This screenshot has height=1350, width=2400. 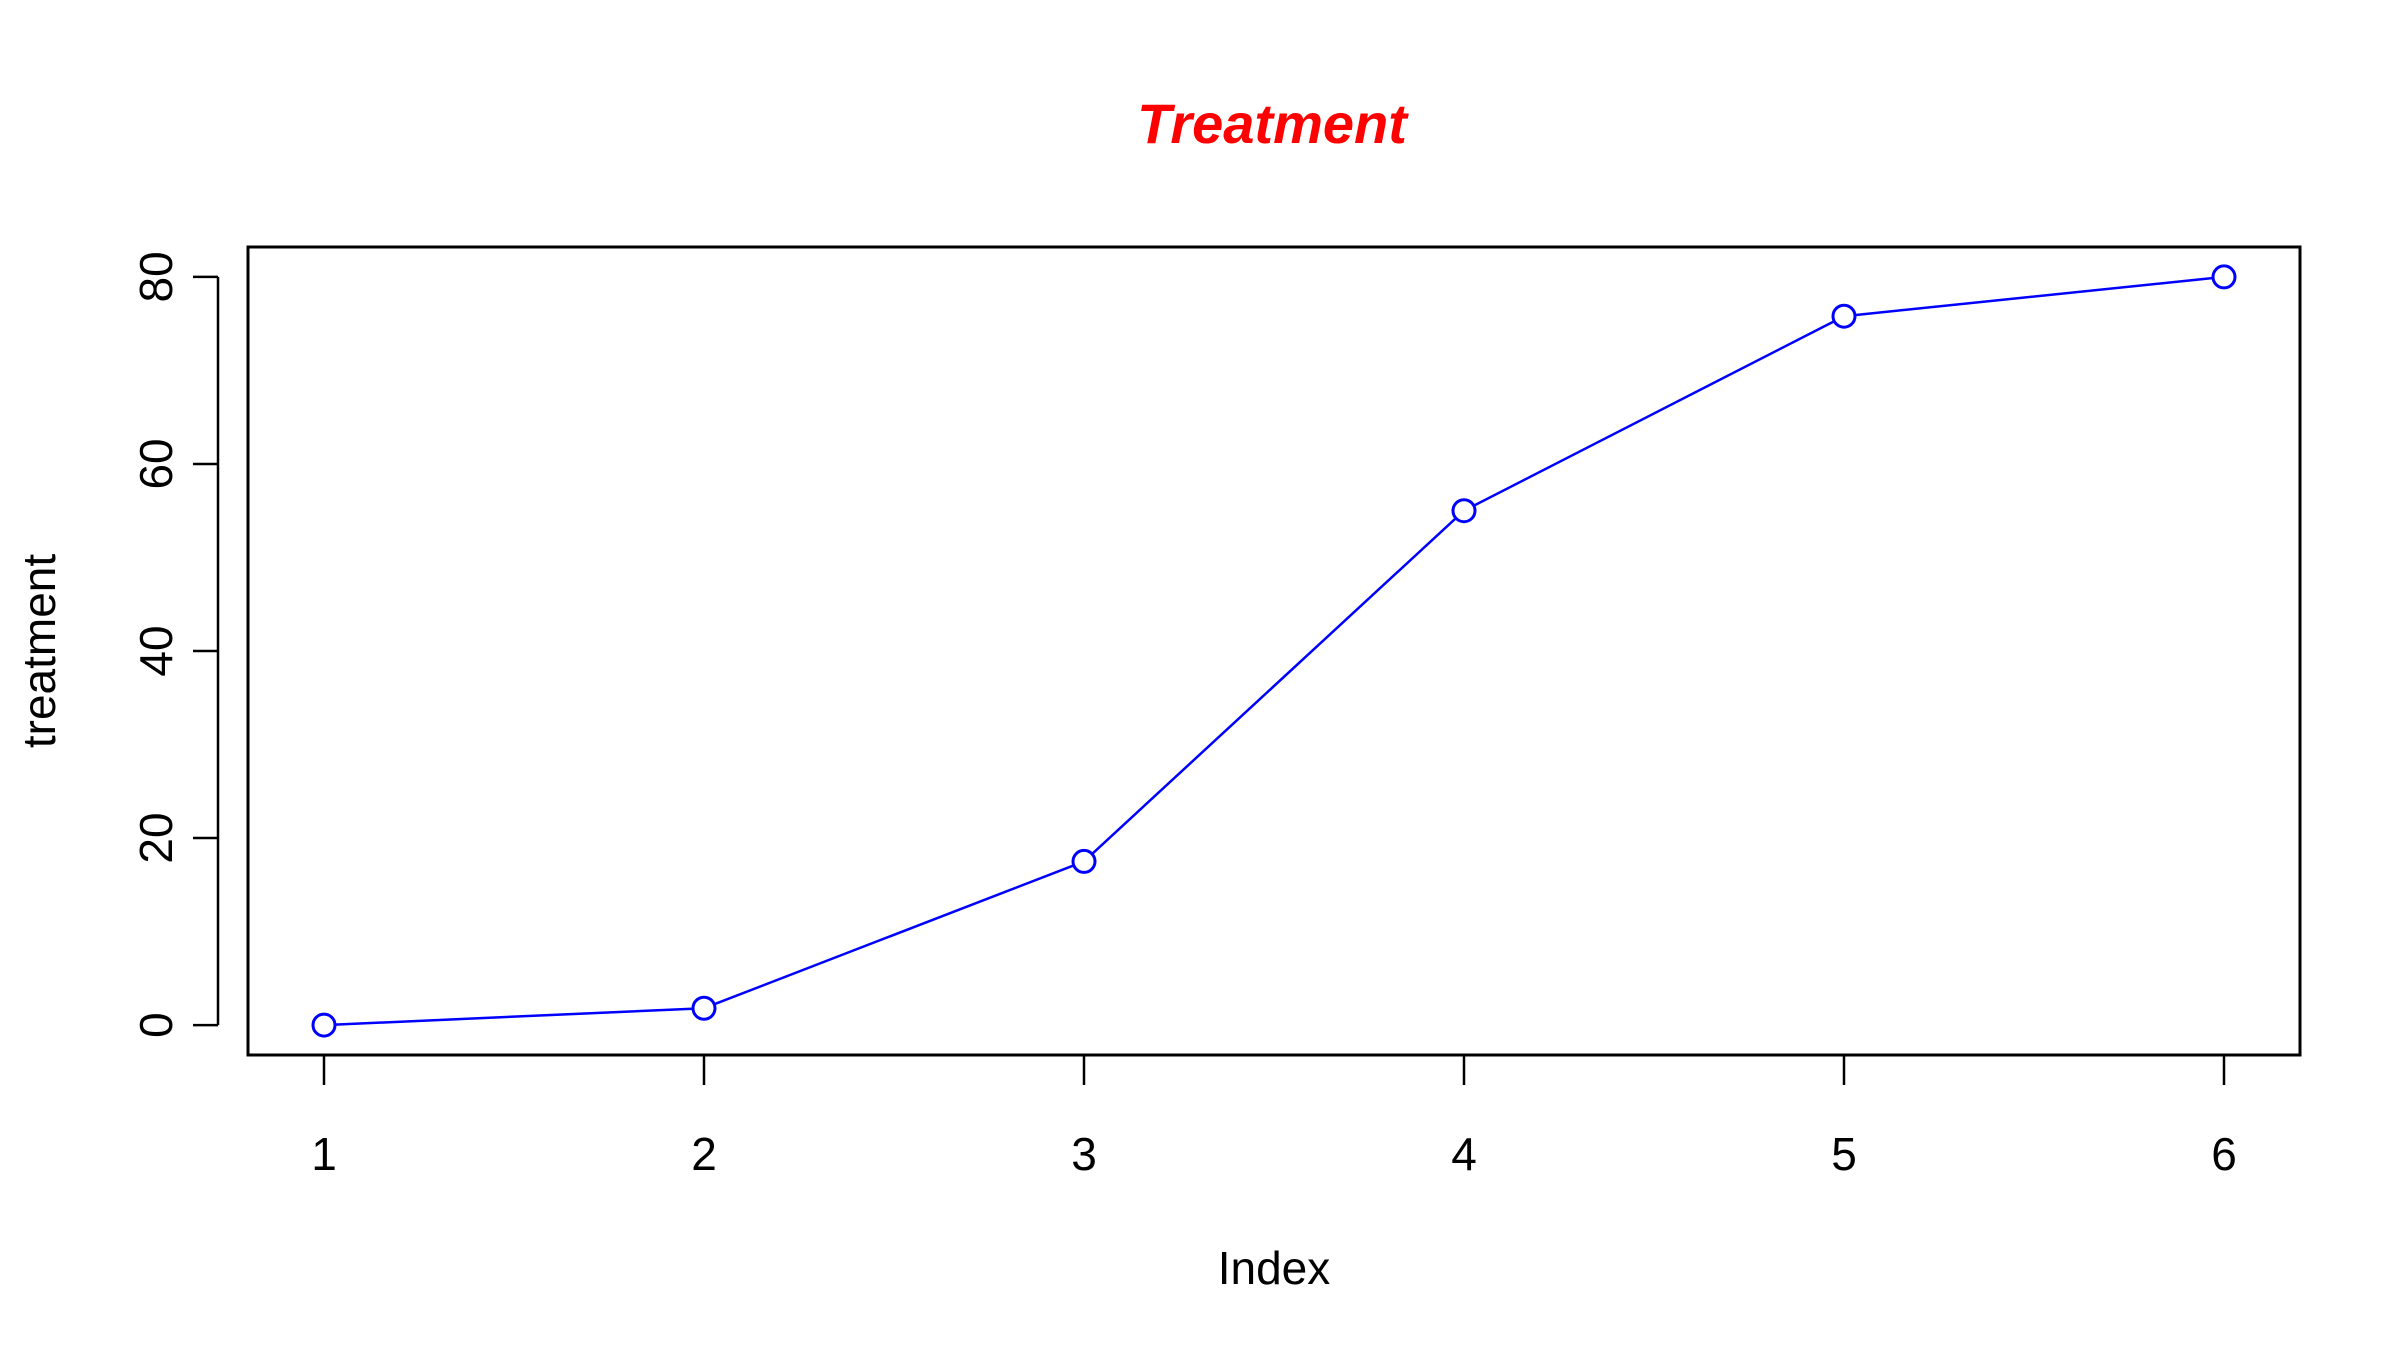 I want to click on y-tick-label: 0, so click(x=156, y=1025).